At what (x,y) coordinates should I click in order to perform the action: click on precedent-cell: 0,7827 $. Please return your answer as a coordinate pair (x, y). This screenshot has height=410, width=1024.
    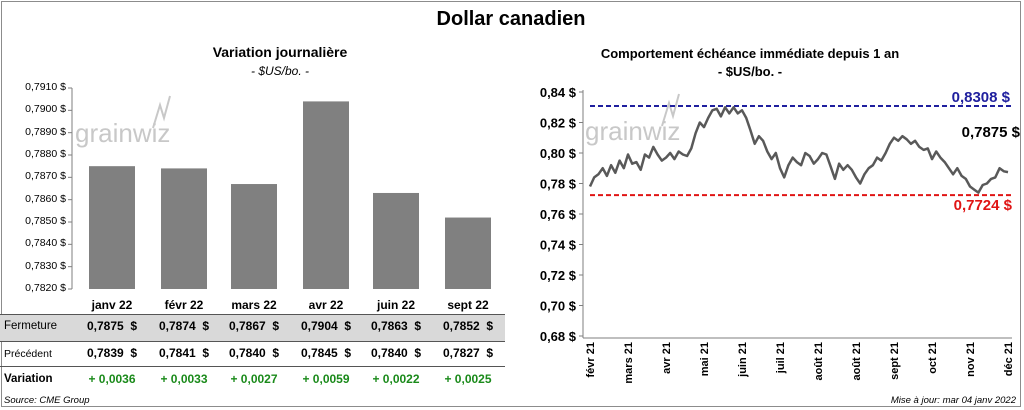
    Looking at the image, I should click on (468, 353).